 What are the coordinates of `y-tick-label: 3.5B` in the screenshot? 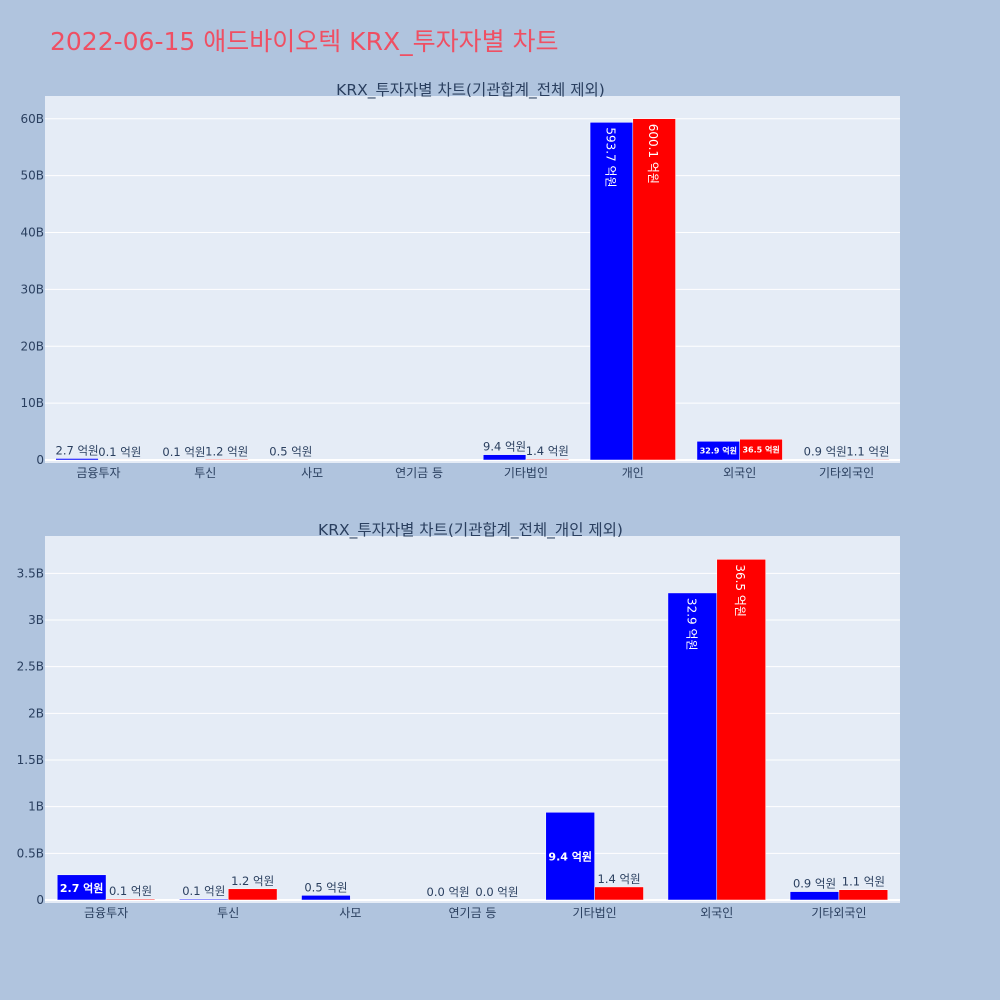 It's located at (30, 573).